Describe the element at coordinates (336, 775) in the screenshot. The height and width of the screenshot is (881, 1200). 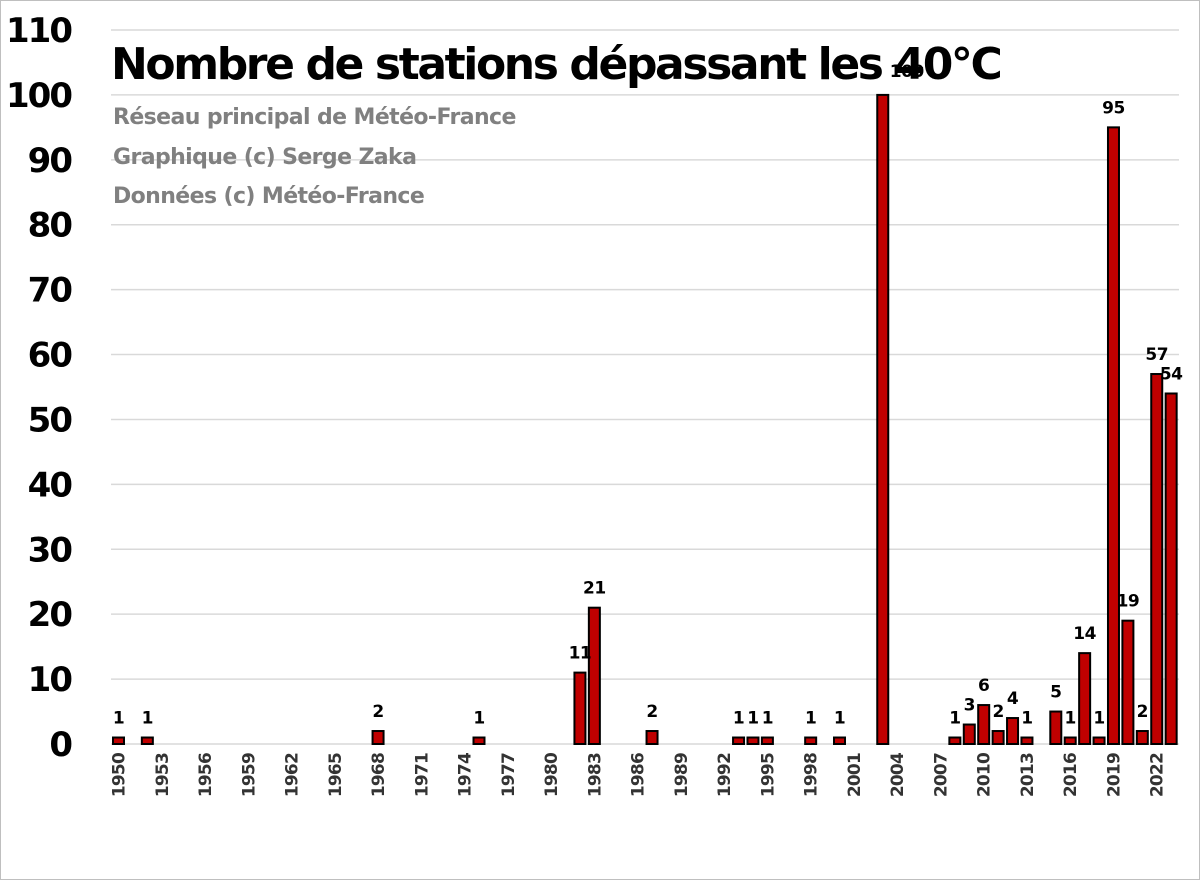
I see `x-tick-label: 1965` at that location.